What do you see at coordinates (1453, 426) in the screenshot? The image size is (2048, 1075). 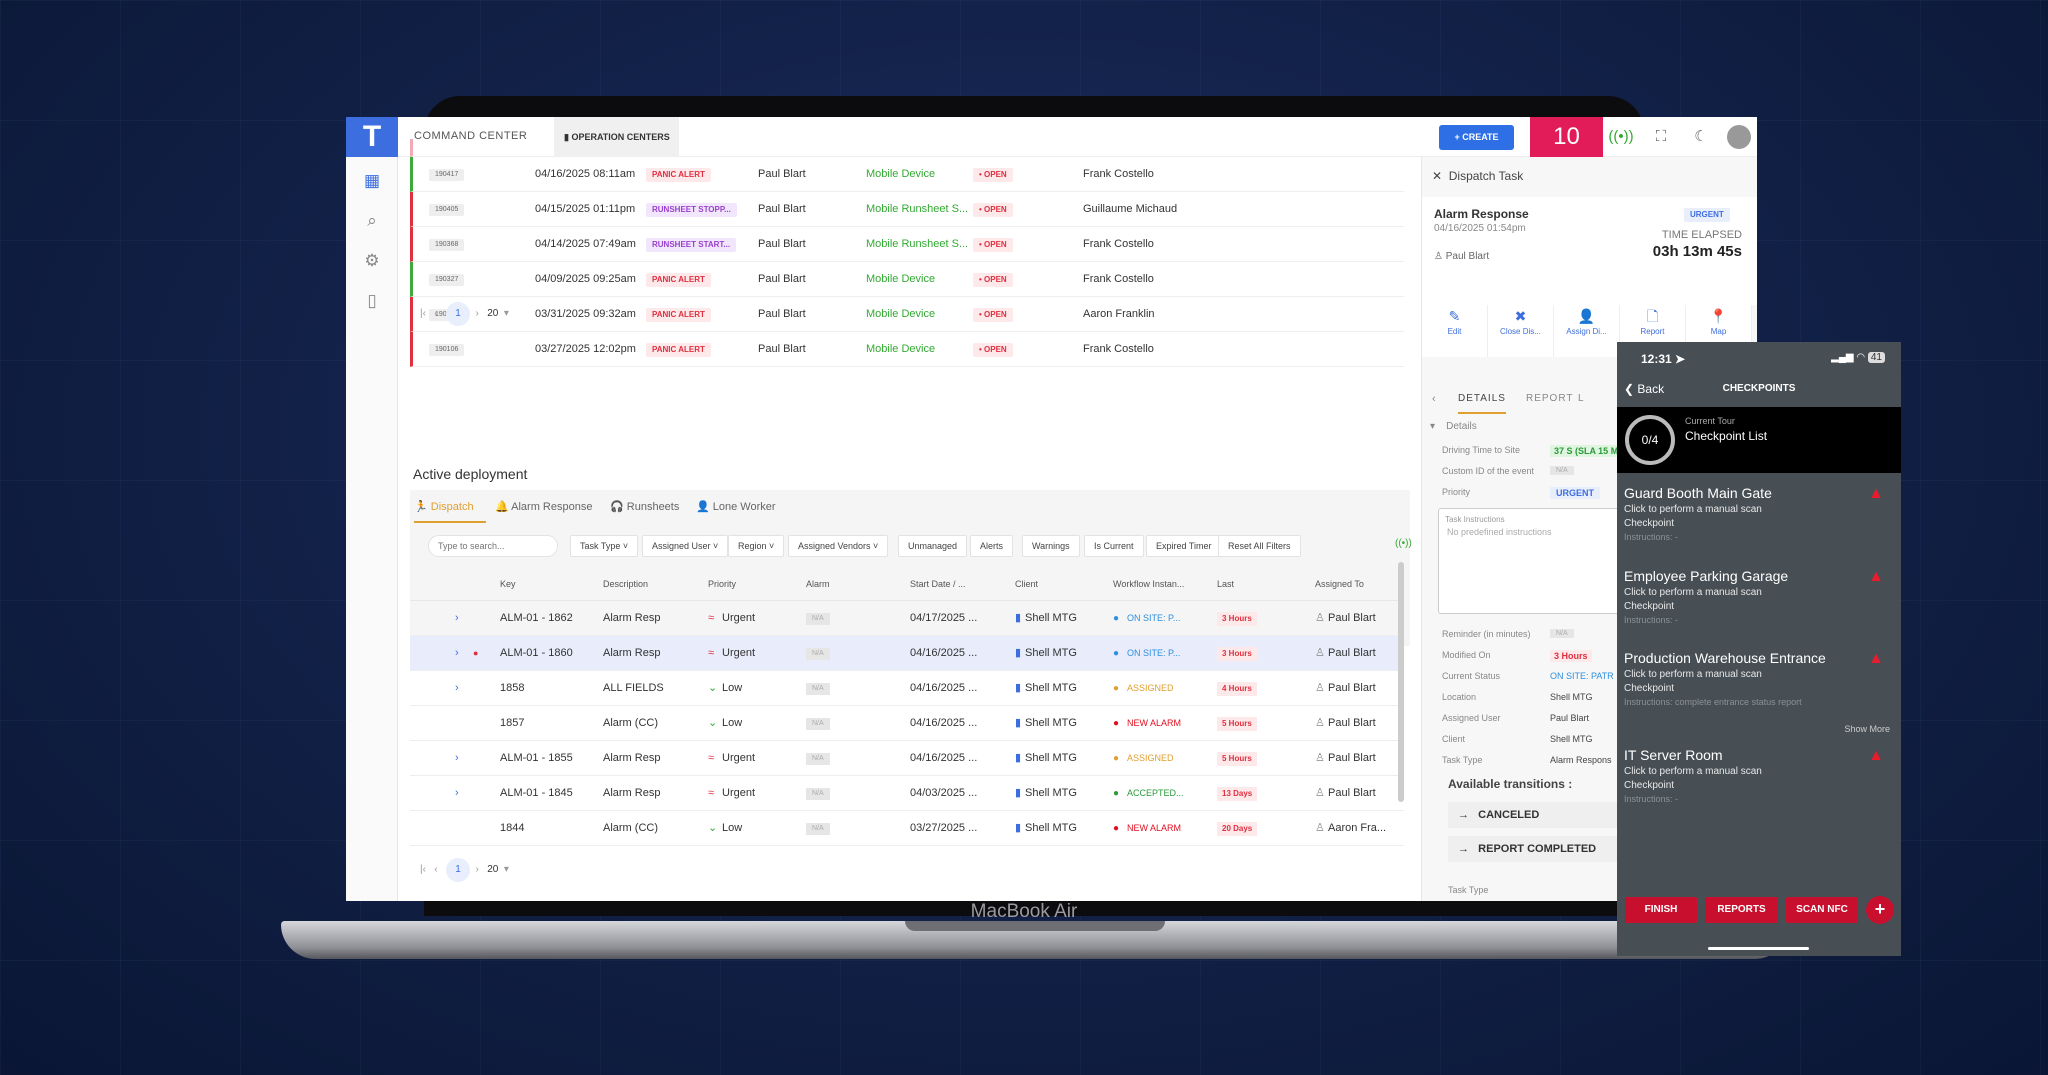 I see `details-toggle: ▾ Details` at bounding box center [1453, 426].